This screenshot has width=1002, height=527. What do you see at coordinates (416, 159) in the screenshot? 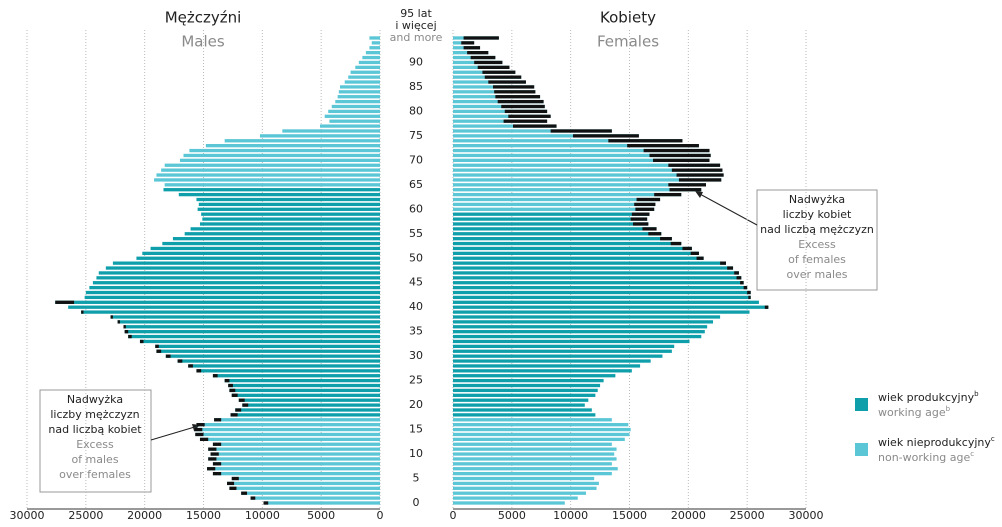
I see `age-label: 70` at bounding box center [416, 159].